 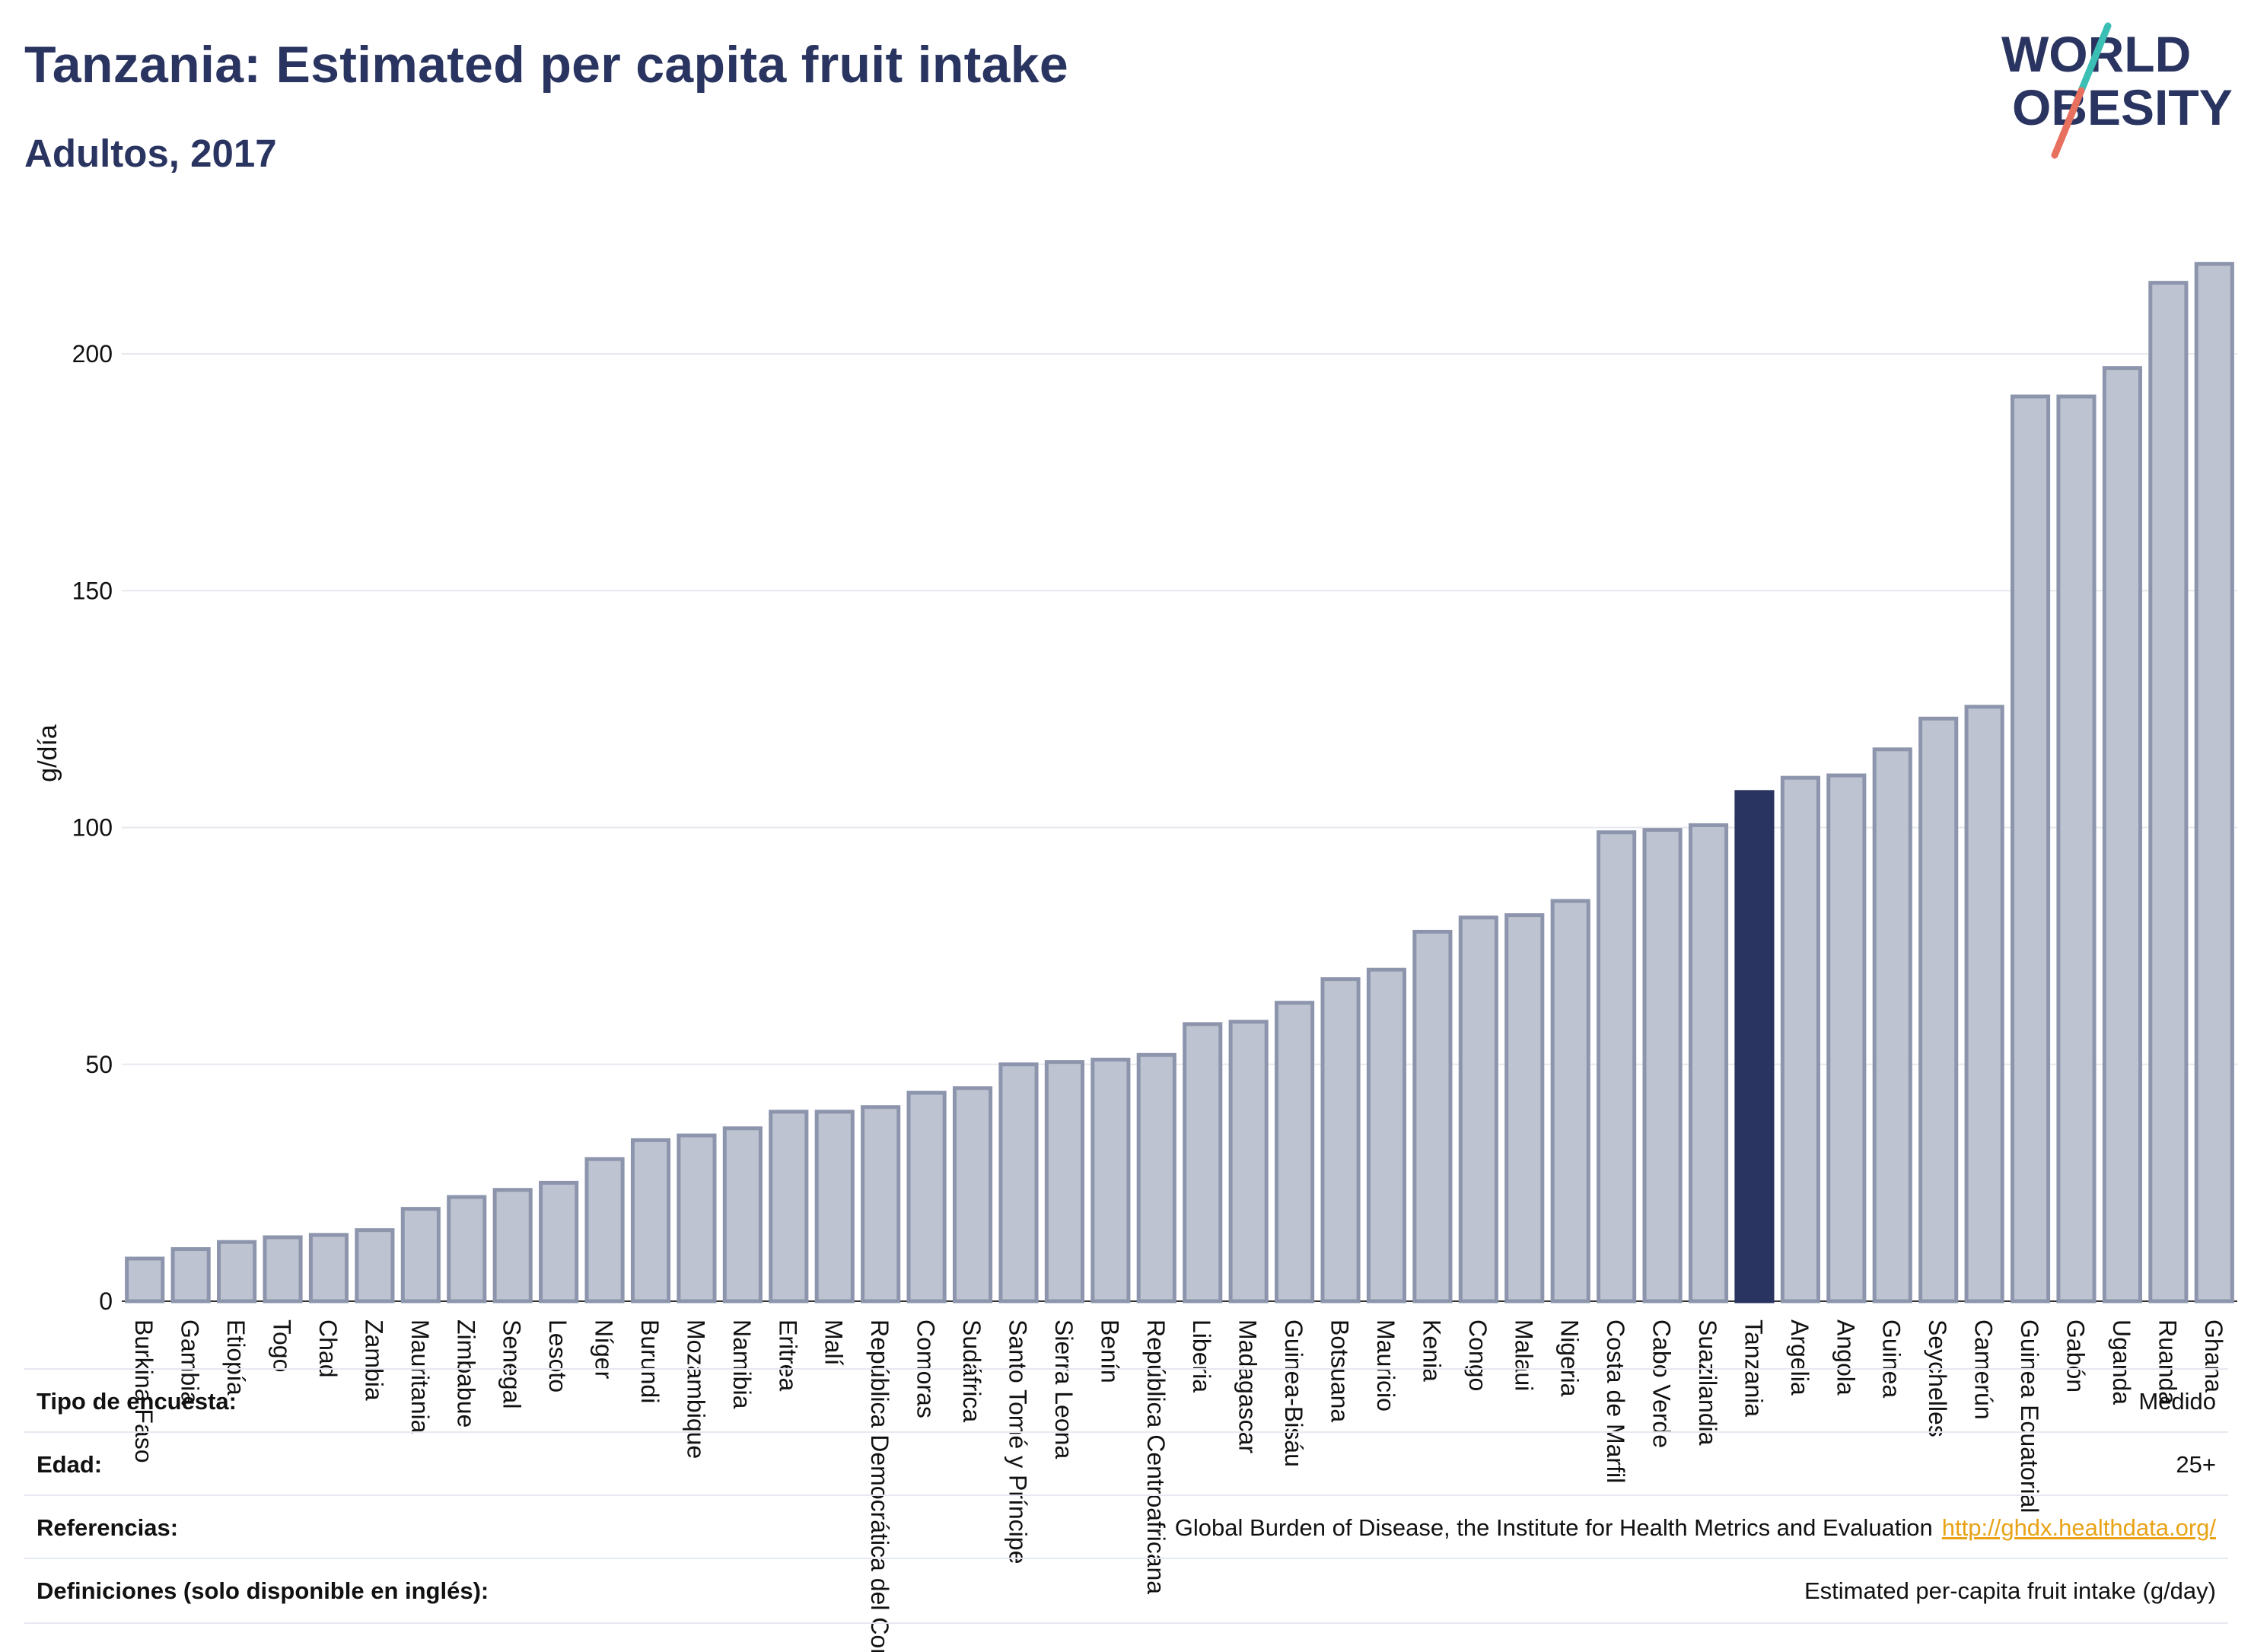 I want to click on y-tick-label: 50, so click(x=99, y=1064).